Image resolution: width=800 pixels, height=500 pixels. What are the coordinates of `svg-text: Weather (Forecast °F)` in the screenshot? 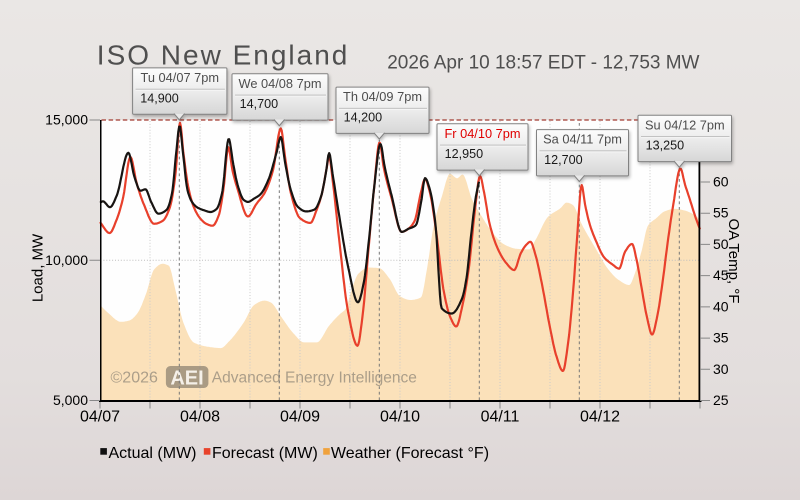 It's located at (410, 453).